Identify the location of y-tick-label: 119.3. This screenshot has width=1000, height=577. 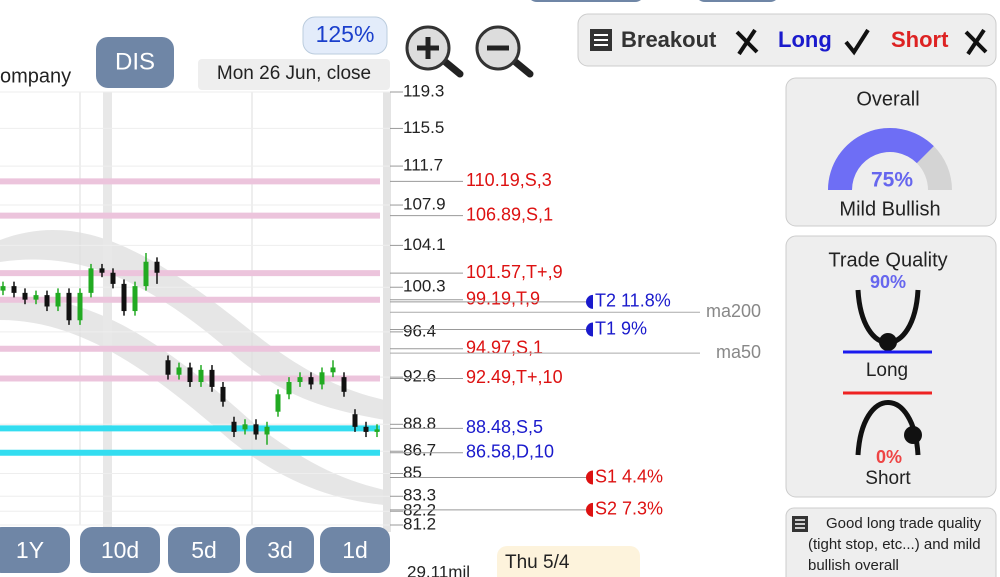
(423, 90).